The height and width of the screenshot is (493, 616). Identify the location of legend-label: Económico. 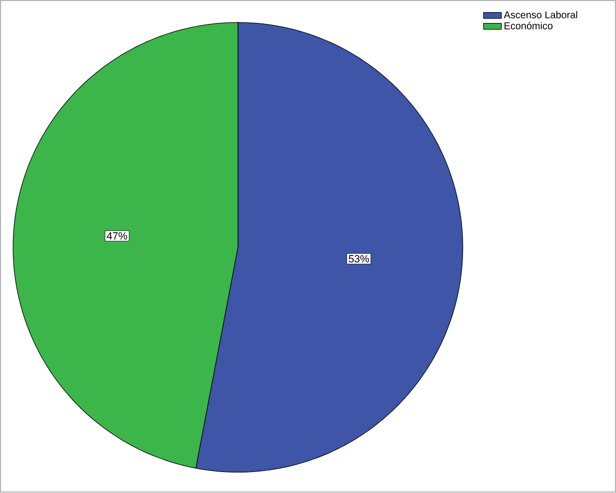
(528, 26).